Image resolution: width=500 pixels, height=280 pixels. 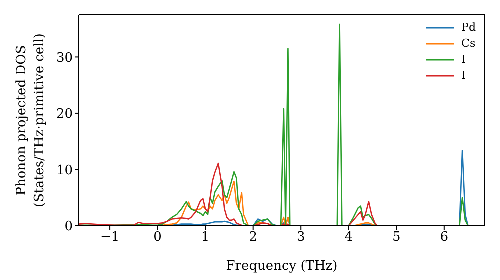 I want to click on y-axis-title: Phonon projected DOS (States/THz·primitive cell), so click(x=31, y=120).